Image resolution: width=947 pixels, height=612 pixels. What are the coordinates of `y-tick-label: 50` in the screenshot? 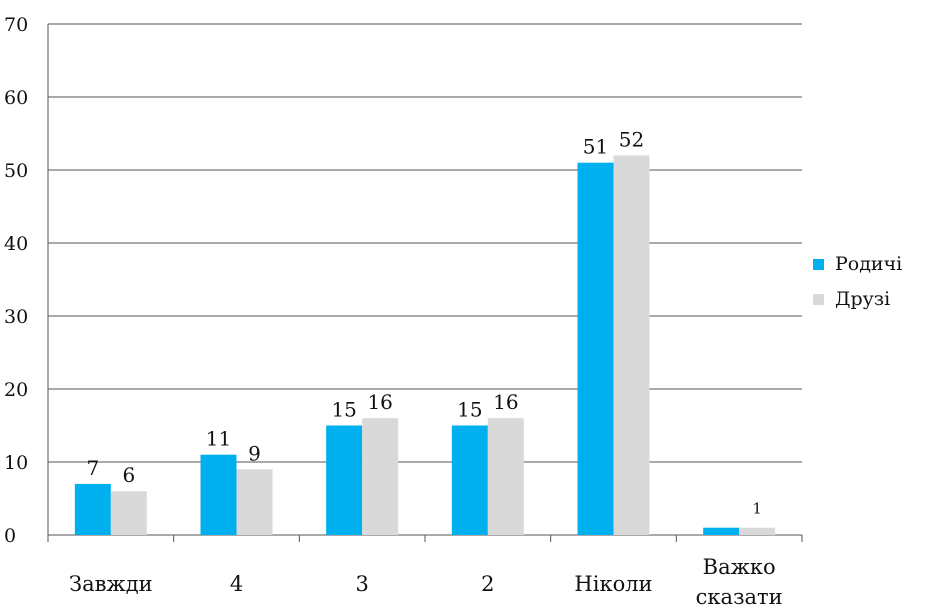 It's located at (16, 171).